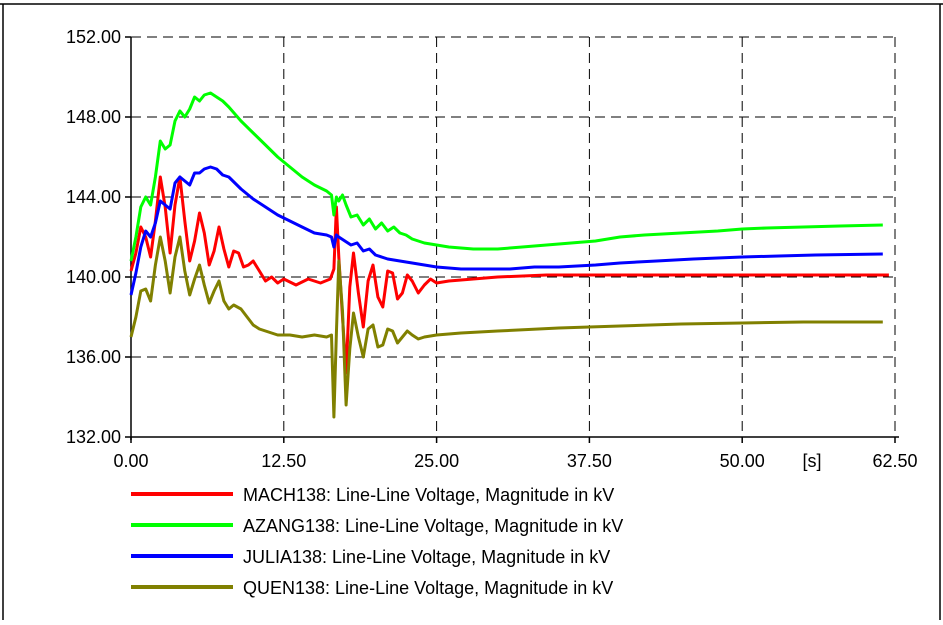 This screenshot has height=625, width=943. I want to click on x-unit-label: [s], so click(811, 461).